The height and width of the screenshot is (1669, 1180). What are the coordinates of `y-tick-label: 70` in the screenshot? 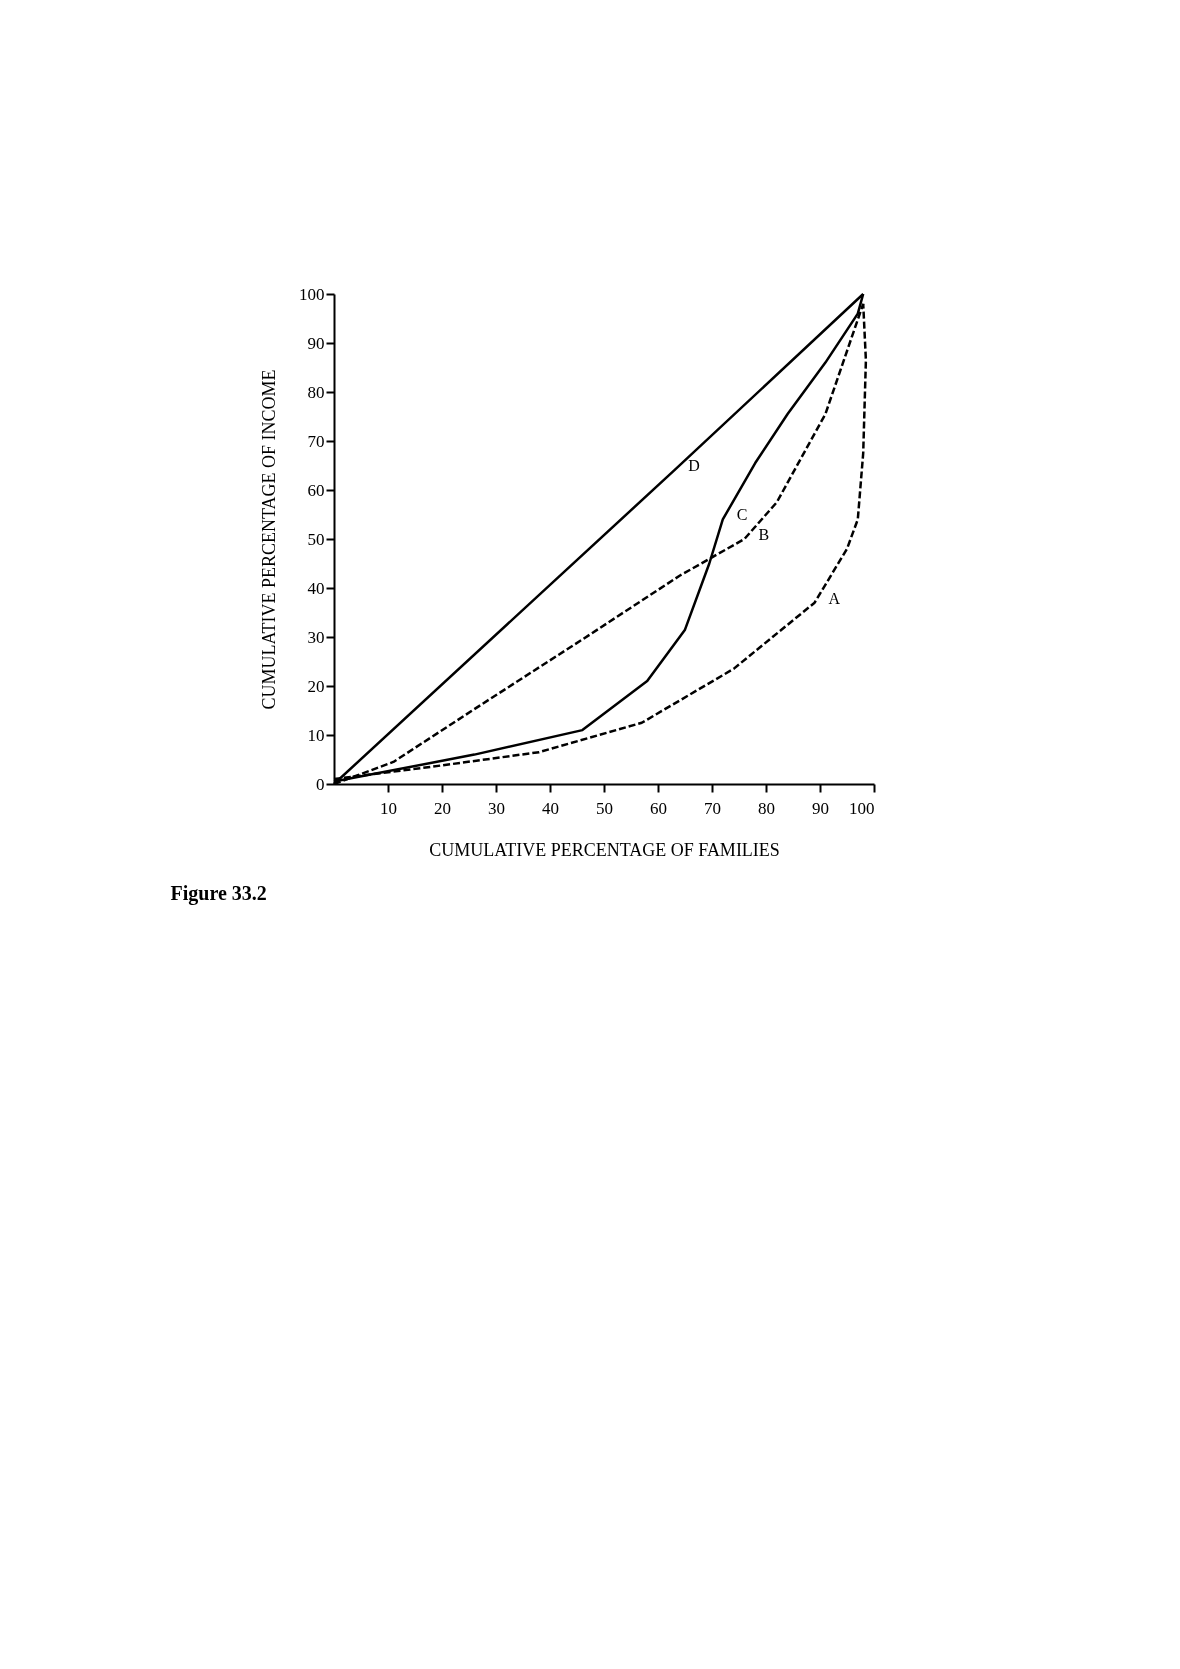 It's located at (316, 441).